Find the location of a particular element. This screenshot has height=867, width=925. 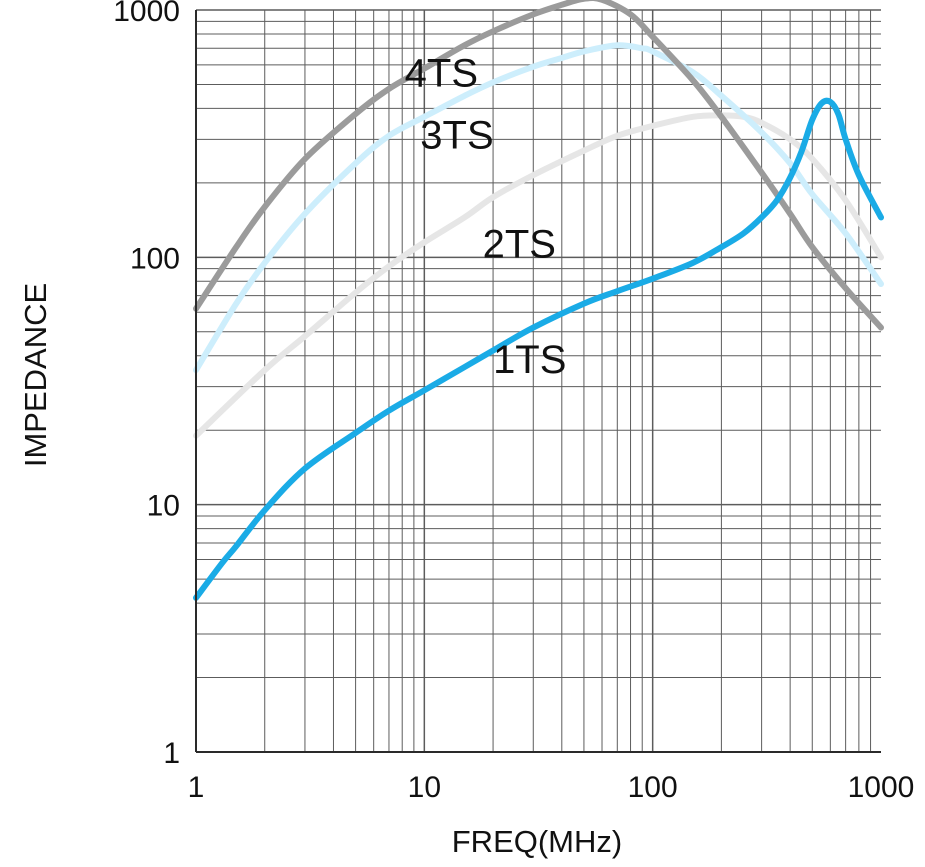

series-label-3ts: 3TS is located at coordinates (456, 136).